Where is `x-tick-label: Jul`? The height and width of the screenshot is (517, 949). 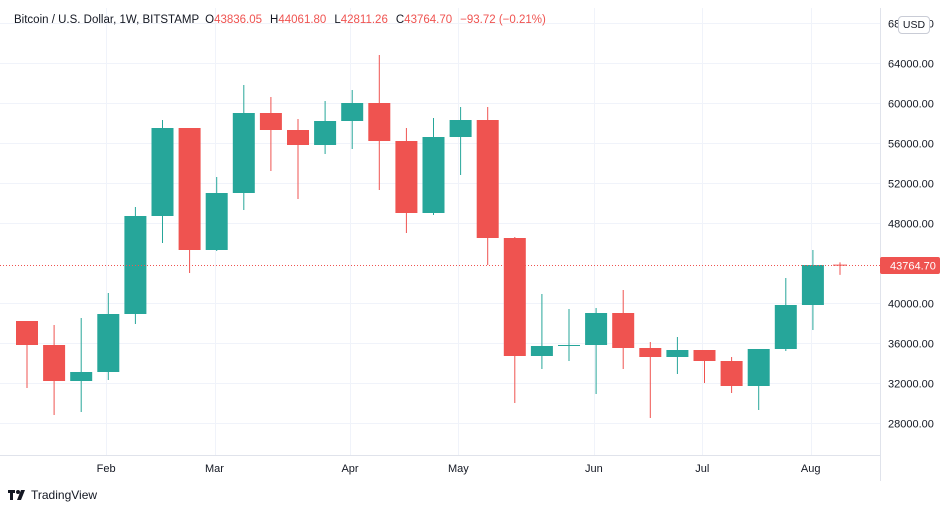 x-tick-label: Jul is located at coordinates (702, 469).